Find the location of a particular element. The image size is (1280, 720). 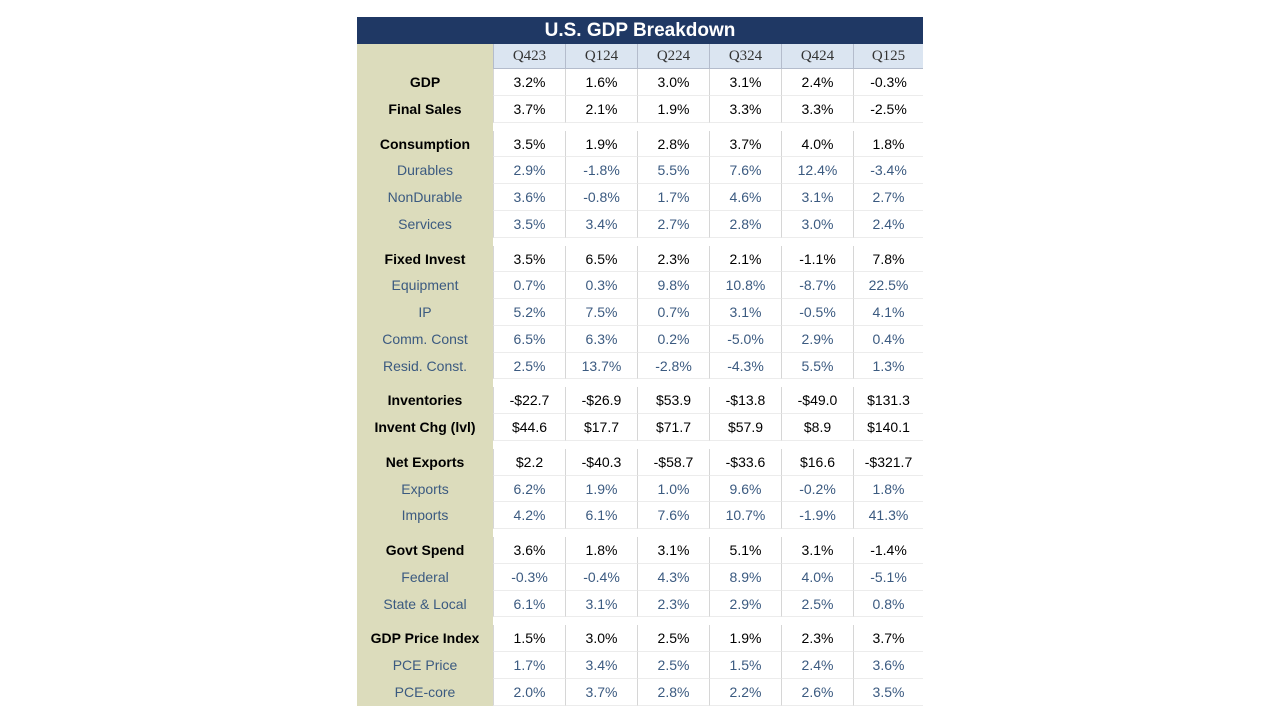

row-label: Exports is located at coordinates (425, 489).